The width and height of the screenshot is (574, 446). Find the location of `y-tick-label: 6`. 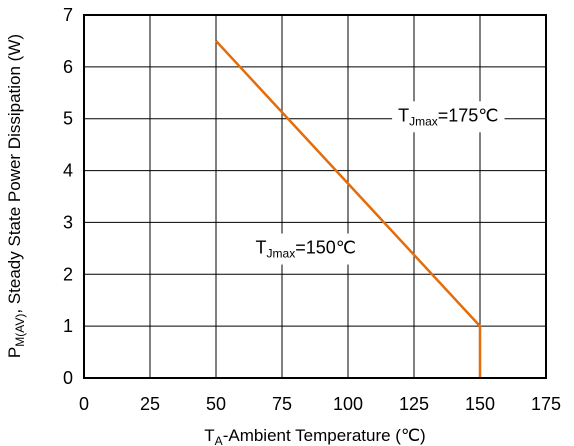

y-tick-label: 6 is located at coordinates (68, 67).